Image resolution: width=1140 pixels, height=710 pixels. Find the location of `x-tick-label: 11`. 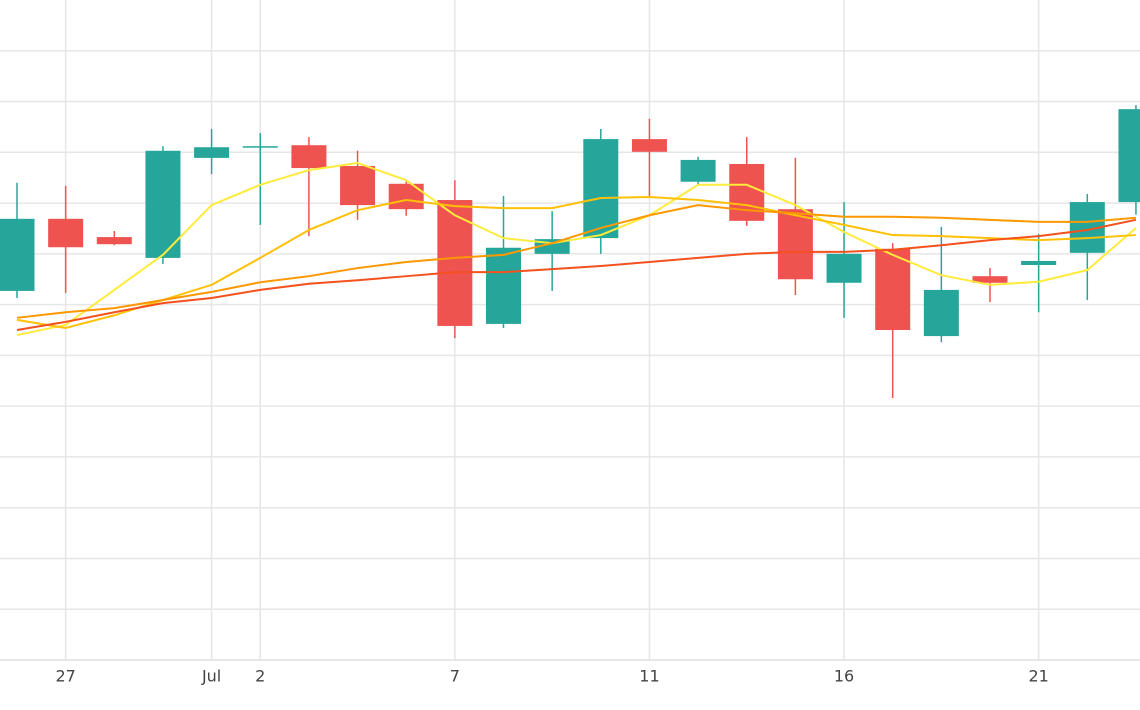

x-tick-label: 11 is located at coordinates (649, 676).